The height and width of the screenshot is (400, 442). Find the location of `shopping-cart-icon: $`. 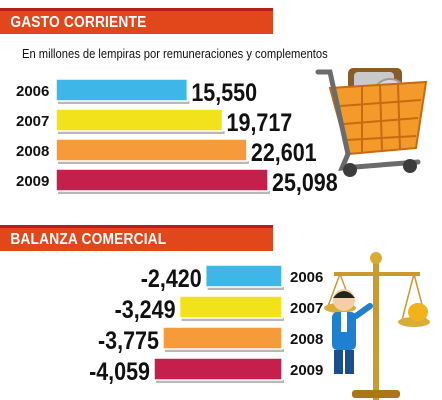

shopping-cart-icon: $ is located at coordinates (371, 122).